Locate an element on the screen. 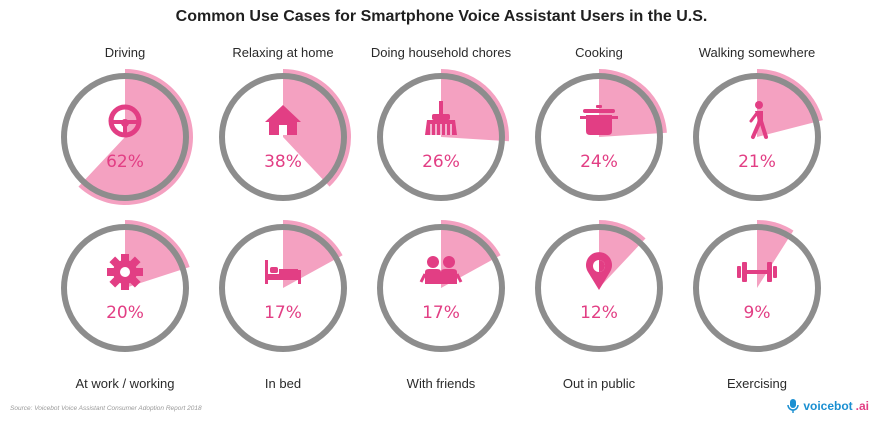 This screenshot has height=425, width=883. bed-icon is located at coordinates (283, 272).